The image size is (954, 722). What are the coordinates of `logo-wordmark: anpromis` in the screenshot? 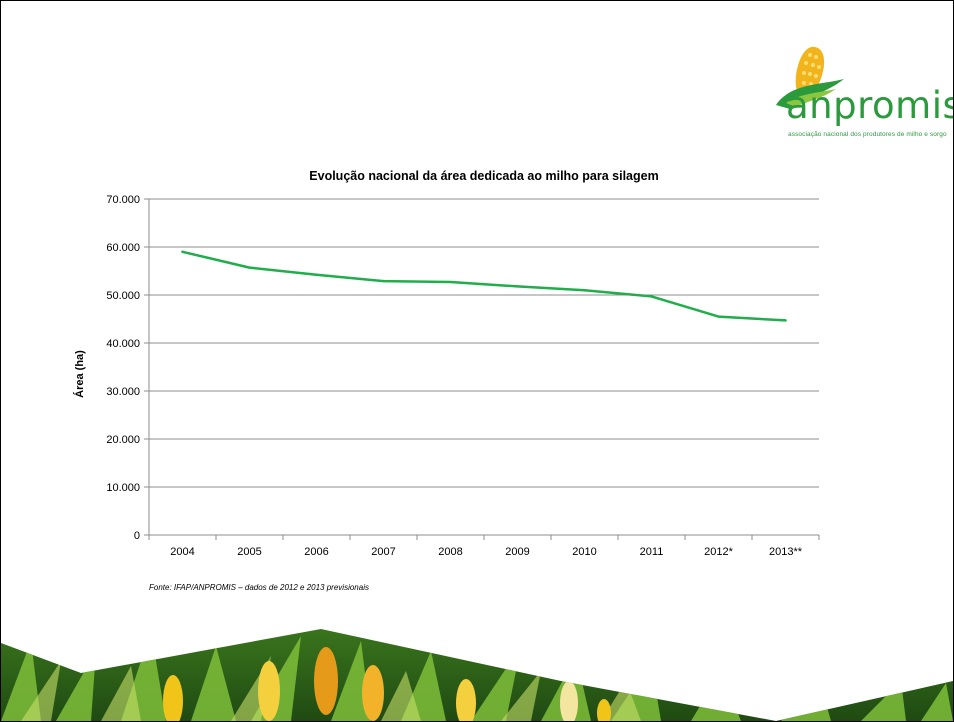 It's located at (870, 105).